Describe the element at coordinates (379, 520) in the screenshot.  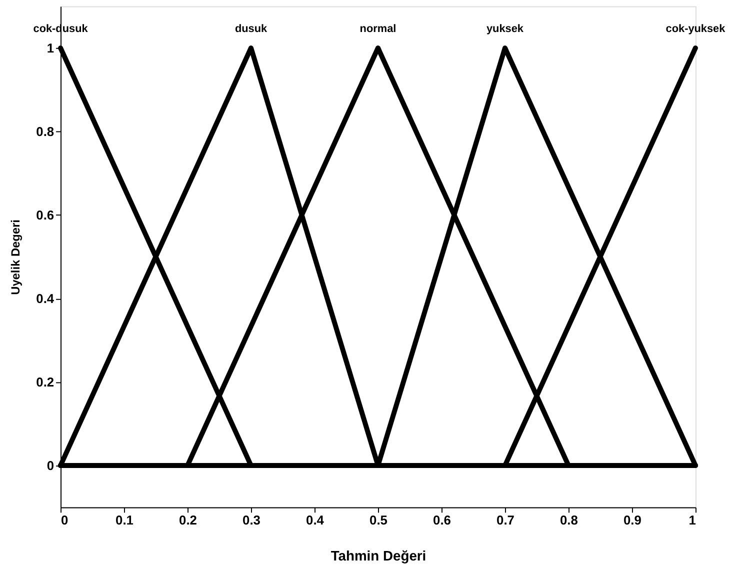
I see `x-tick-label: 0.5` at that location.